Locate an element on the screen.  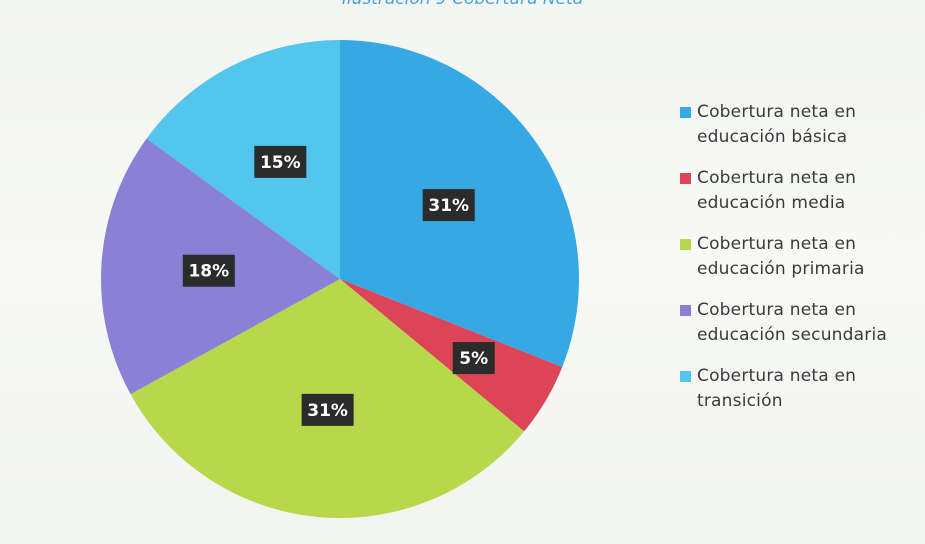
legend-item-4: Cobertura neta en transición is located at coordinates (800, 389).